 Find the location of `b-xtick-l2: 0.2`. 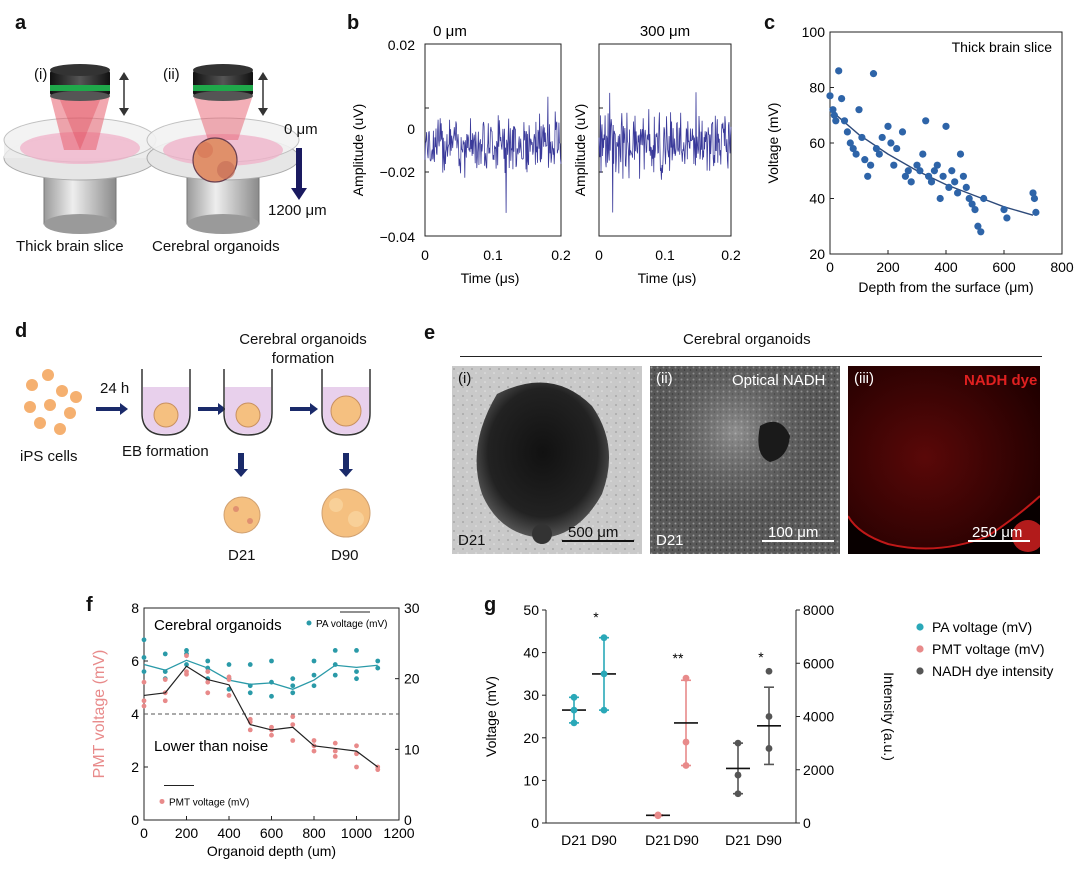

b-xtick-l2: 0.2 is located at coordinates (561, 255).